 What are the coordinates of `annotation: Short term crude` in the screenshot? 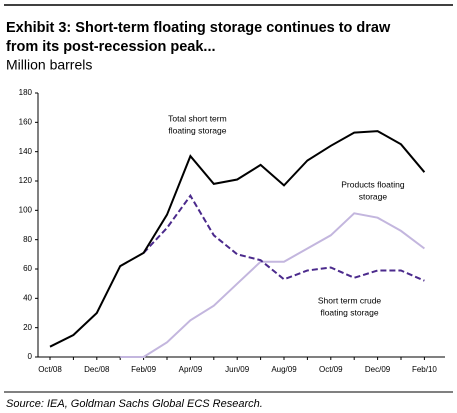 It's located at (350, 301).